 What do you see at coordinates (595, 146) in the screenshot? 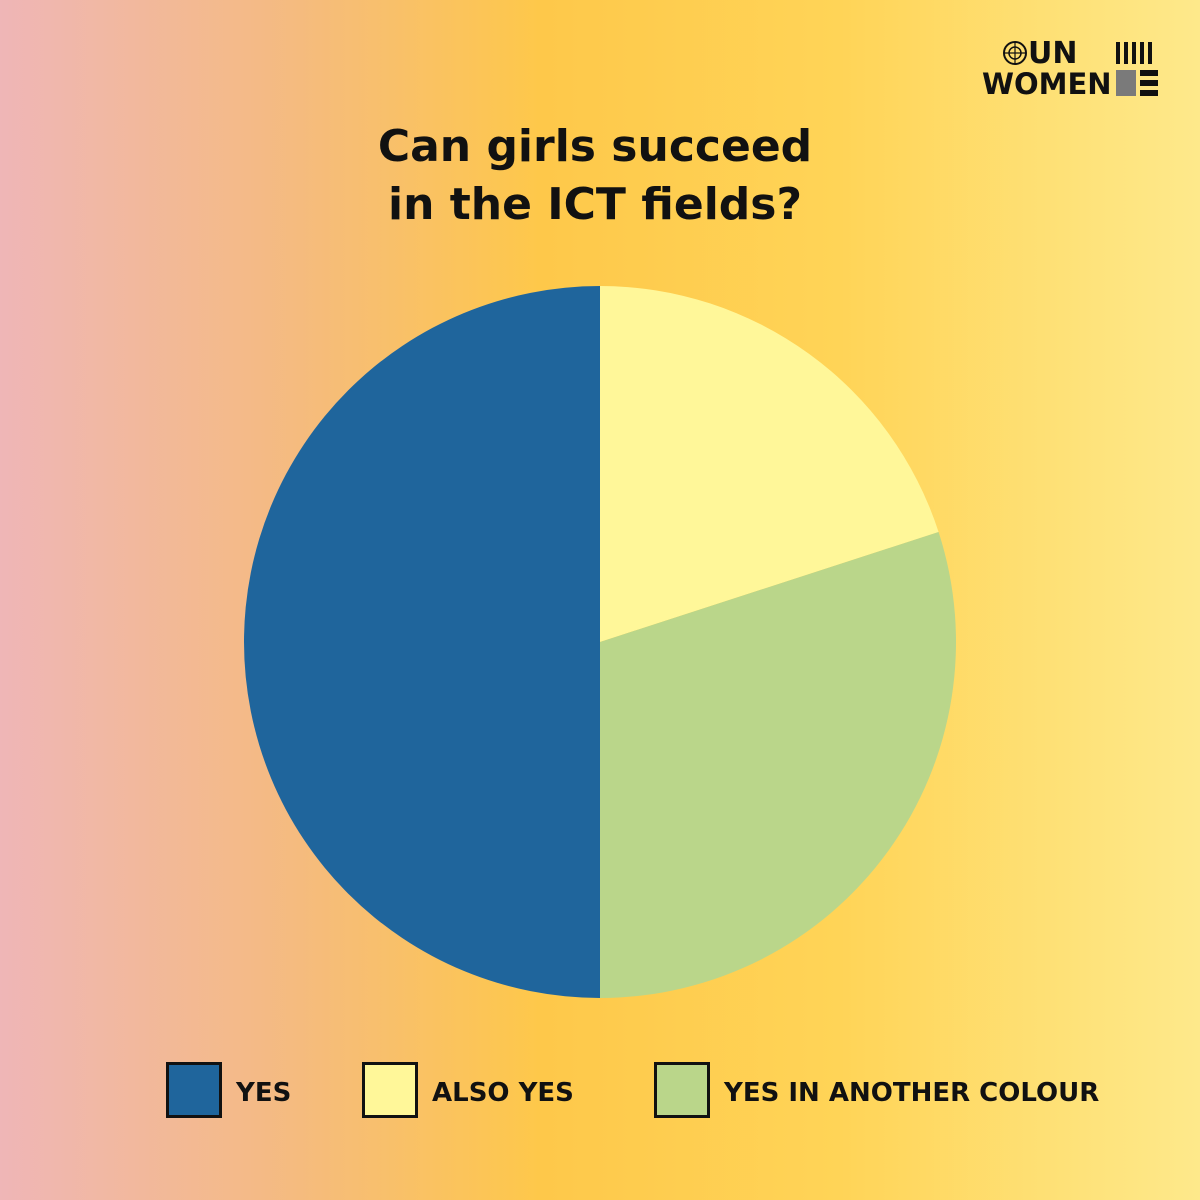
I see `chart-title-line-1: Can girls succeed` at bounding box center [595, 146].